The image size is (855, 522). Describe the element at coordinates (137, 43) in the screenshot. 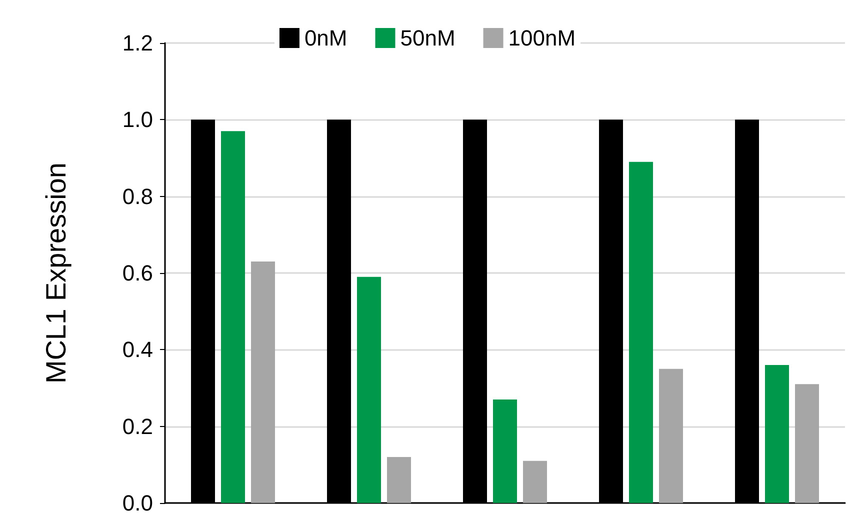

I see `y-tick-label: 1.2` at that location.